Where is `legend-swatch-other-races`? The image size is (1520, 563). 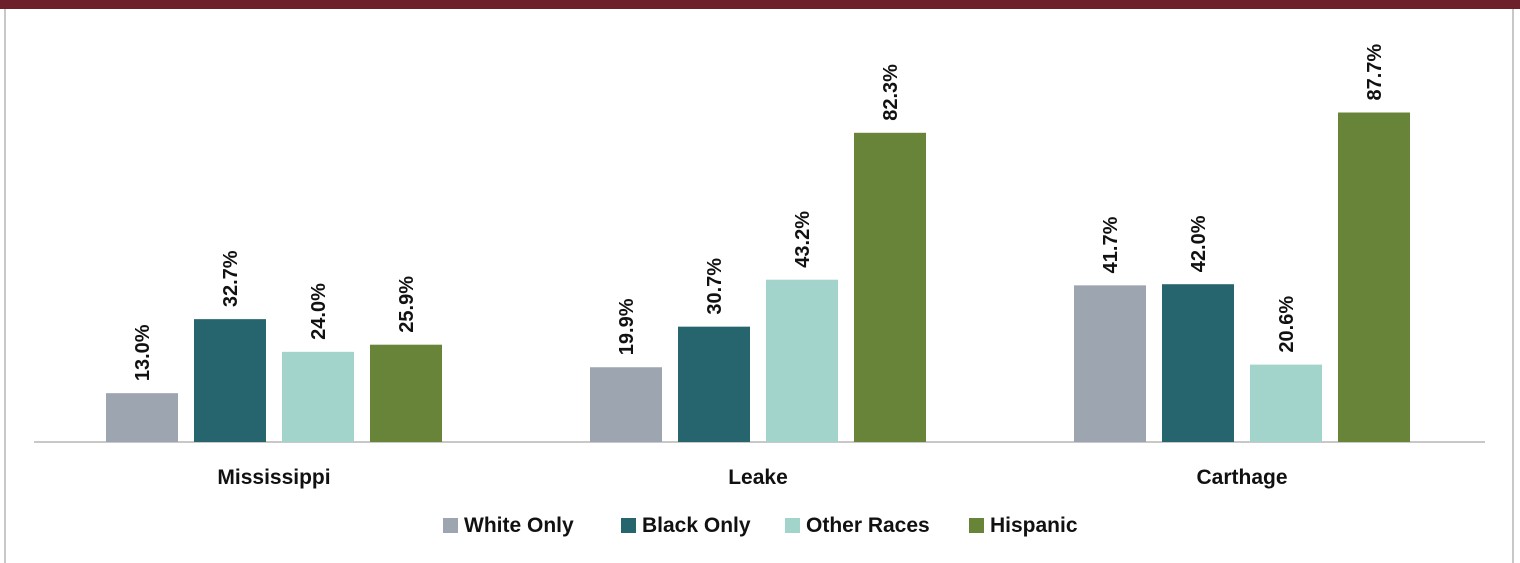 legend-swatch-other-races is located at coordinates (792, 525).